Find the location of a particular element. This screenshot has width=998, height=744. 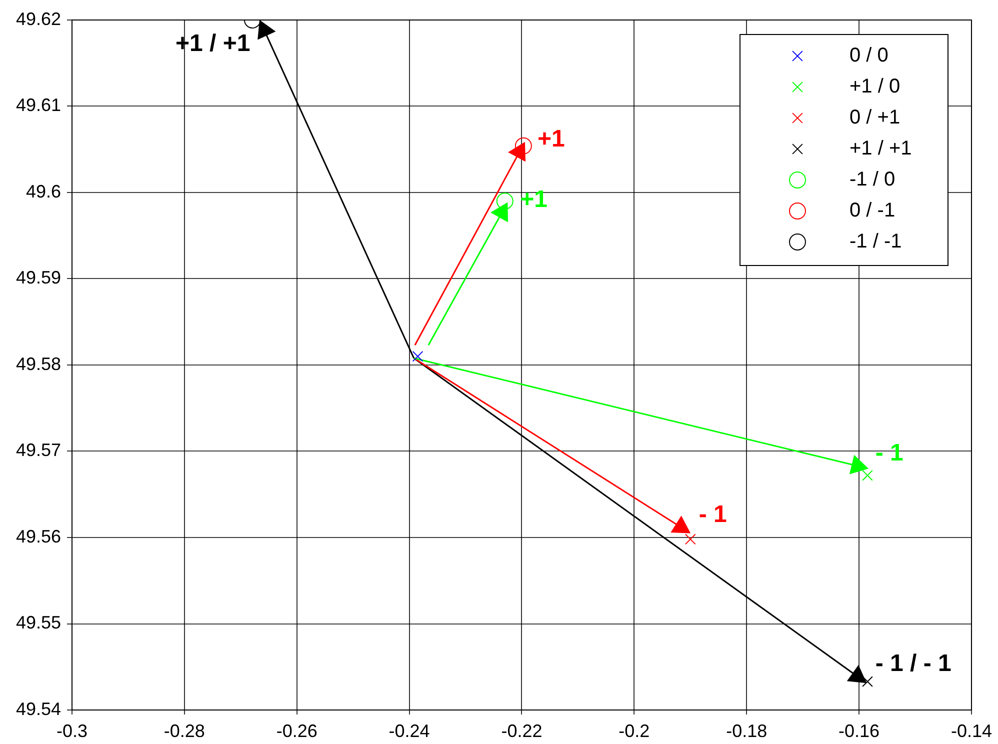

y-tick-label: 49.54 is located at coordinates (38, 708).